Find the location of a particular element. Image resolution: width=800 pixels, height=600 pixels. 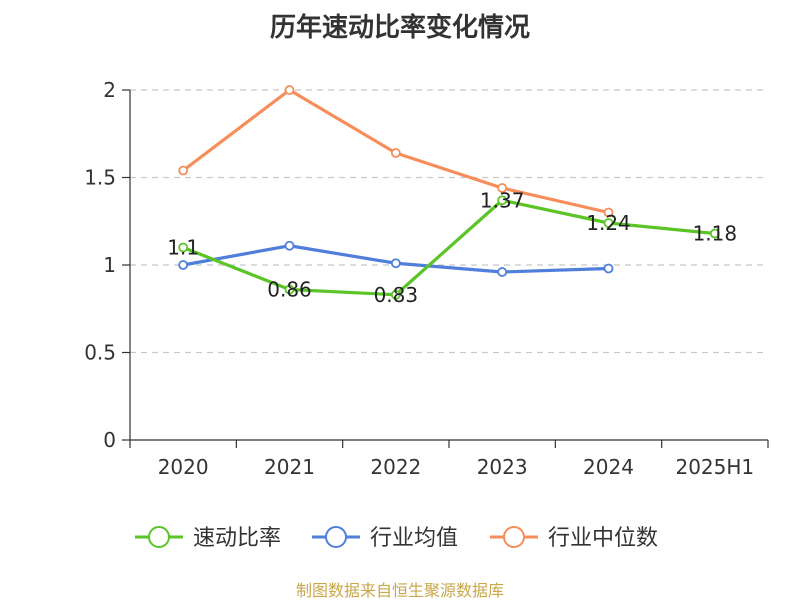

legend: 速动比率 行业均值 行业中位数 is located at coordinates (396, 538).